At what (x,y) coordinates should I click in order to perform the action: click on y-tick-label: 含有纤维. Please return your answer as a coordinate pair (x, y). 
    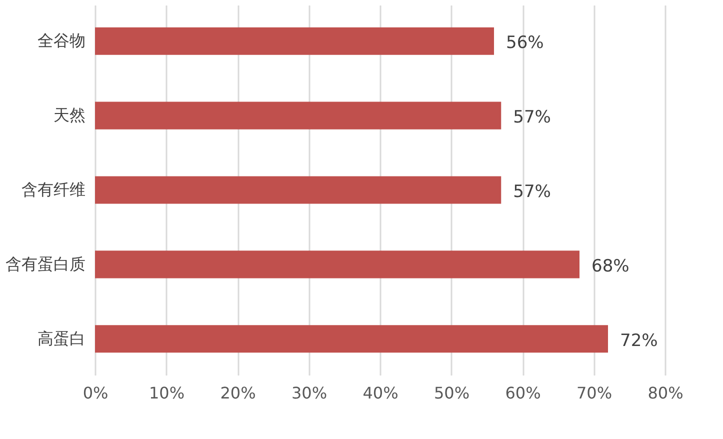
    Looking at the image, I should click on (54, 189).